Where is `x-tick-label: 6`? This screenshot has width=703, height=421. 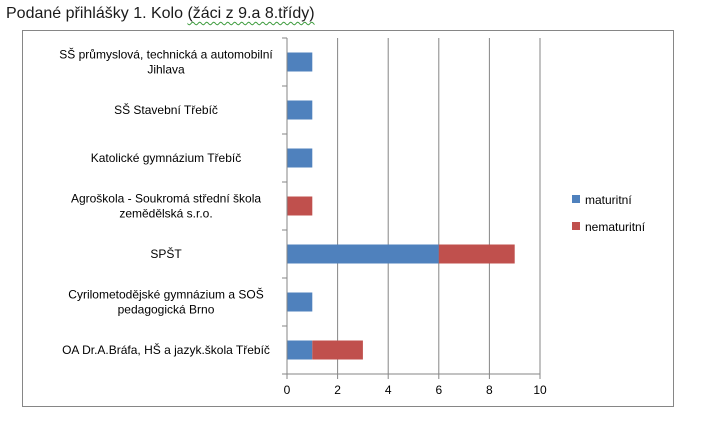
x-tick-label: 6 is located at coordinates (438, 390).